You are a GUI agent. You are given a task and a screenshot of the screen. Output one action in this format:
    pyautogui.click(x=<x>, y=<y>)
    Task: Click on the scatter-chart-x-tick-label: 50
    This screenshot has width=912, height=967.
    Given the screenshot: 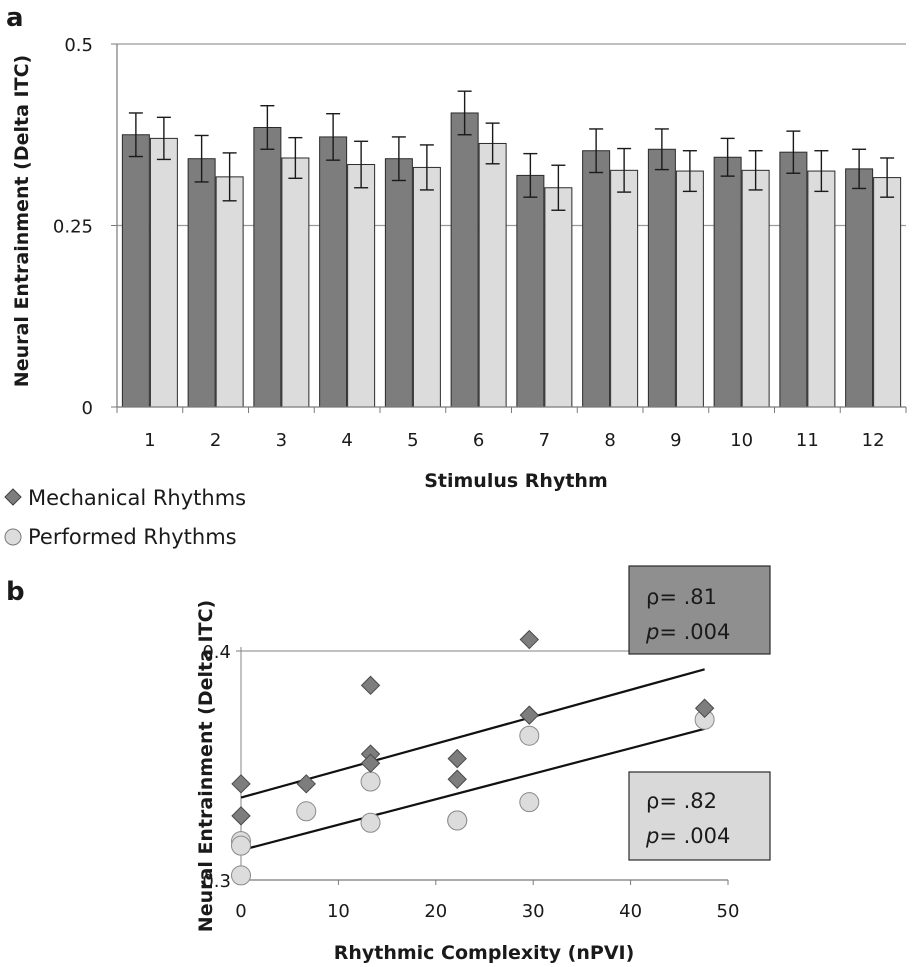 What is the action you would take?
    pyautogui.click(x=728, y=911)
    